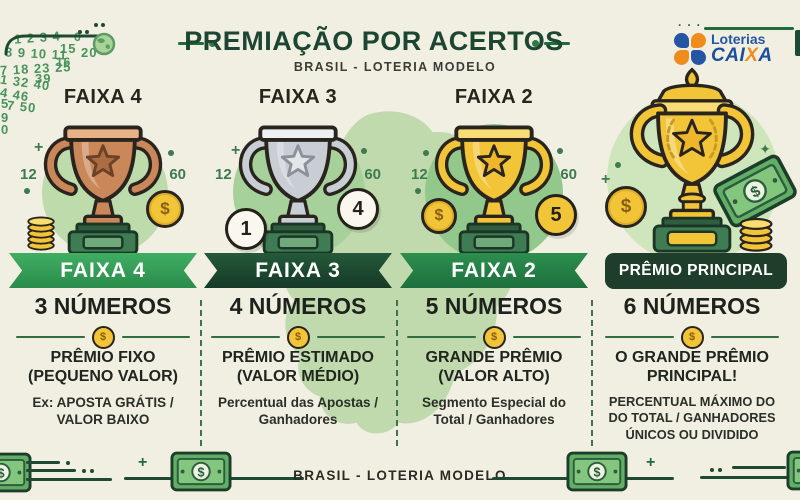 Image resolution: width=800 pixels, height=500 pixels. What do you see at coordinates (765, 149) in the screenshot?
I see `sparkle-icon: ✦` at bounding box center [765, 149].